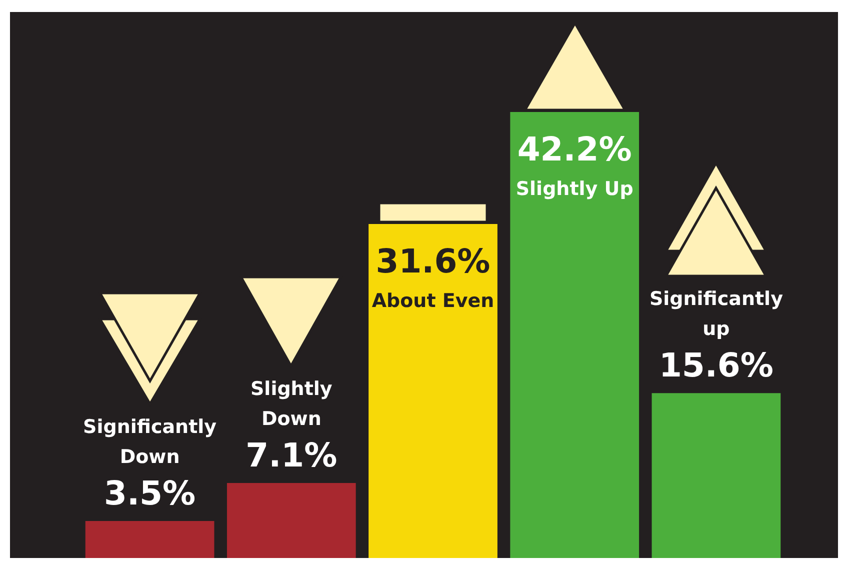  Describe the element at coordinates (291, 404) in the screenshot. I see `x-tick-label: Slightly Down` at that location.